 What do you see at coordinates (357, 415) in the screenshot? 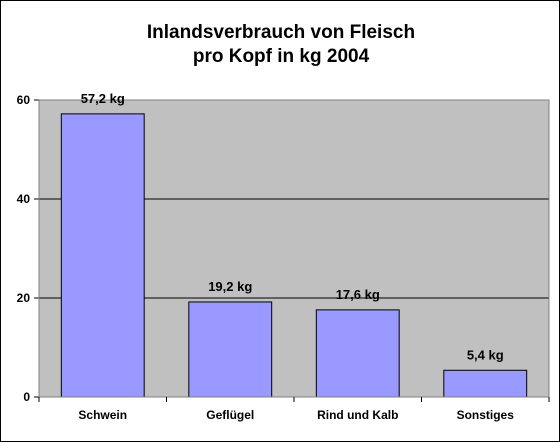
I see `x-category-label: Rind und Kalb` at bounding box center [357, 415].